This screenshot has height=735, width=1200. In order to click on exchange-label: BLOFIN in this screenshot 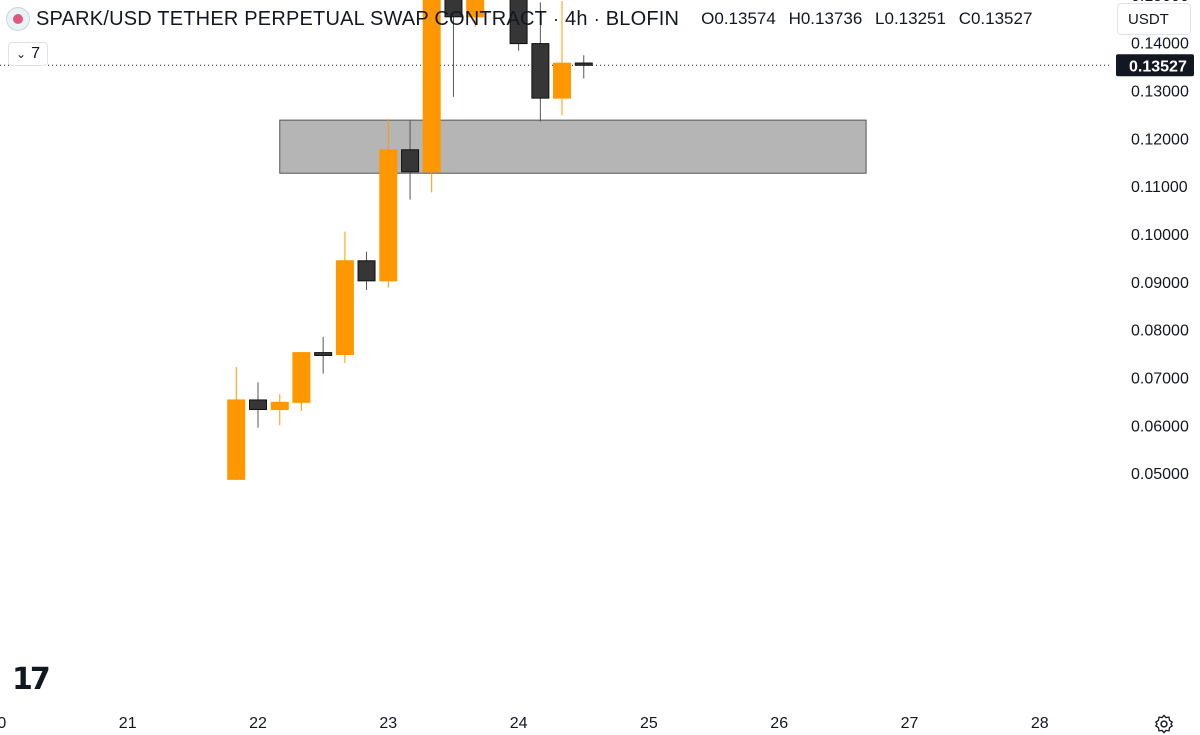, I will do `click(642, 18)`.